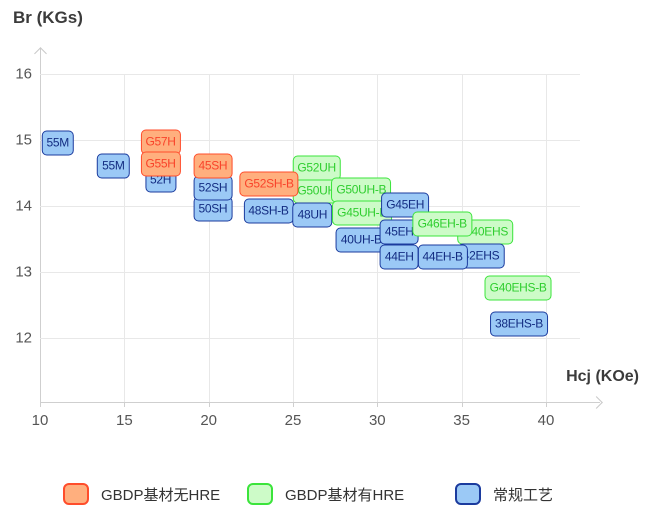  Describe the element at coordinates (124, 420) in the screenshot. I see `x-tick-label: 15` at that location.